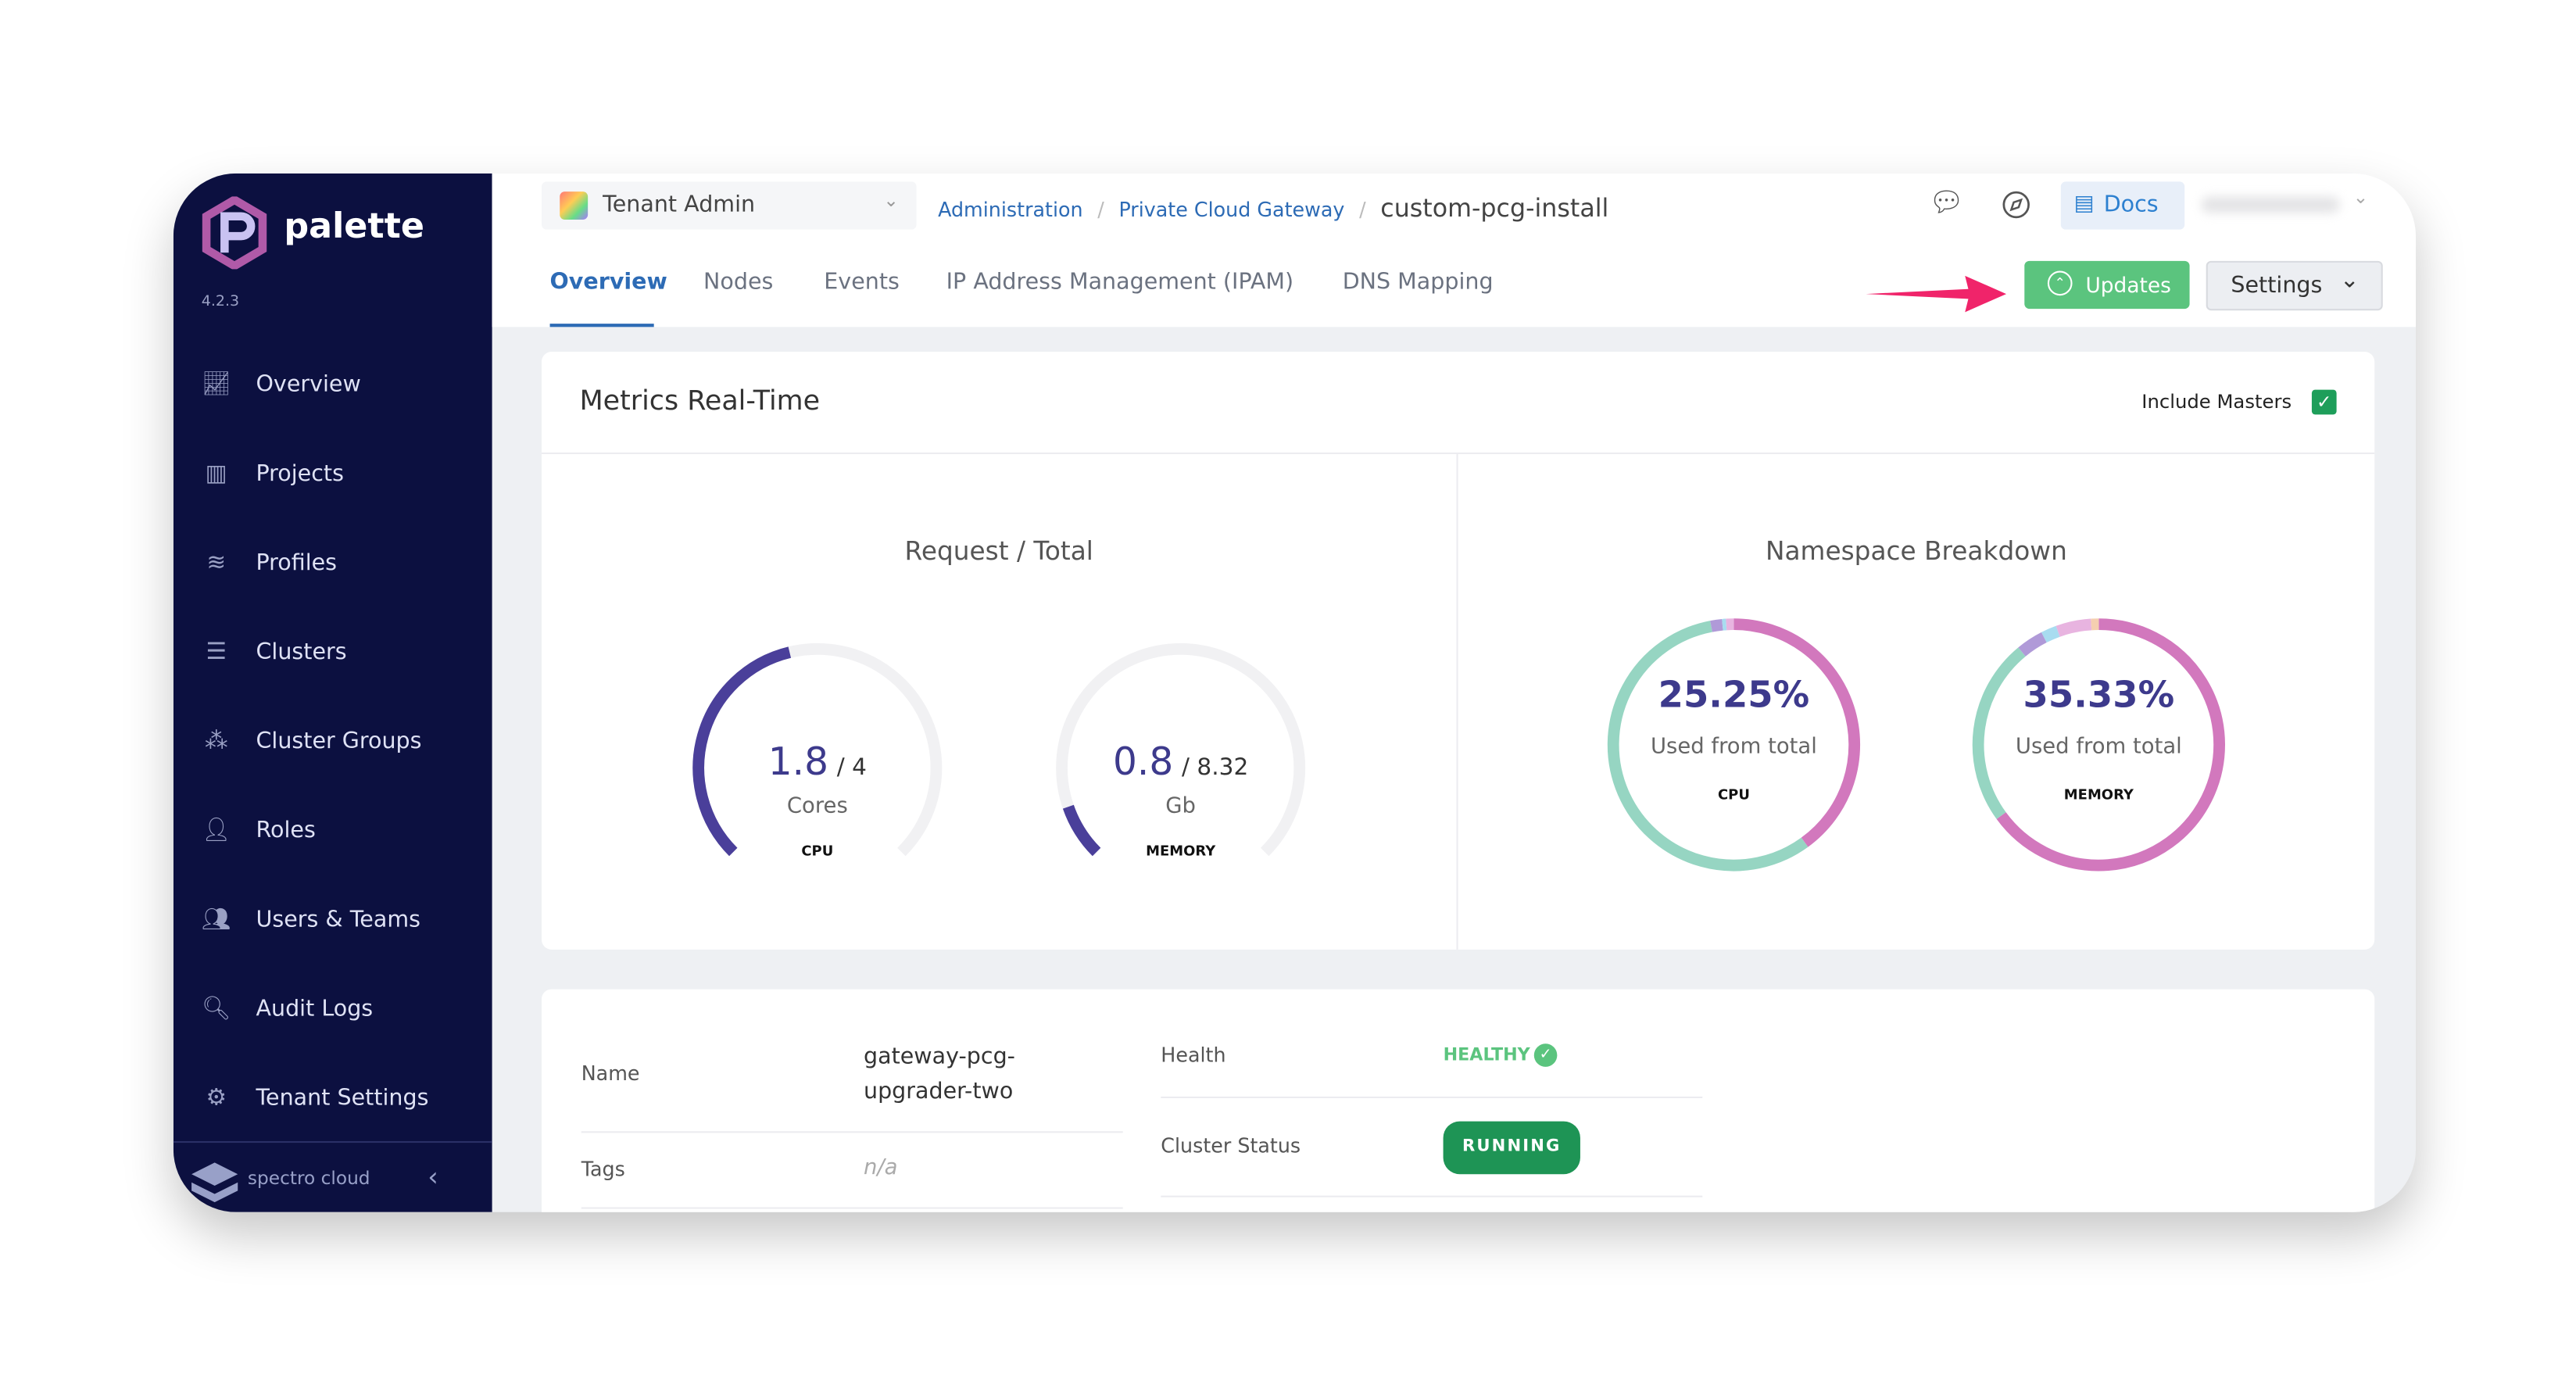  I want to click on health-value: HEALTHY, so click(1486, 1055).